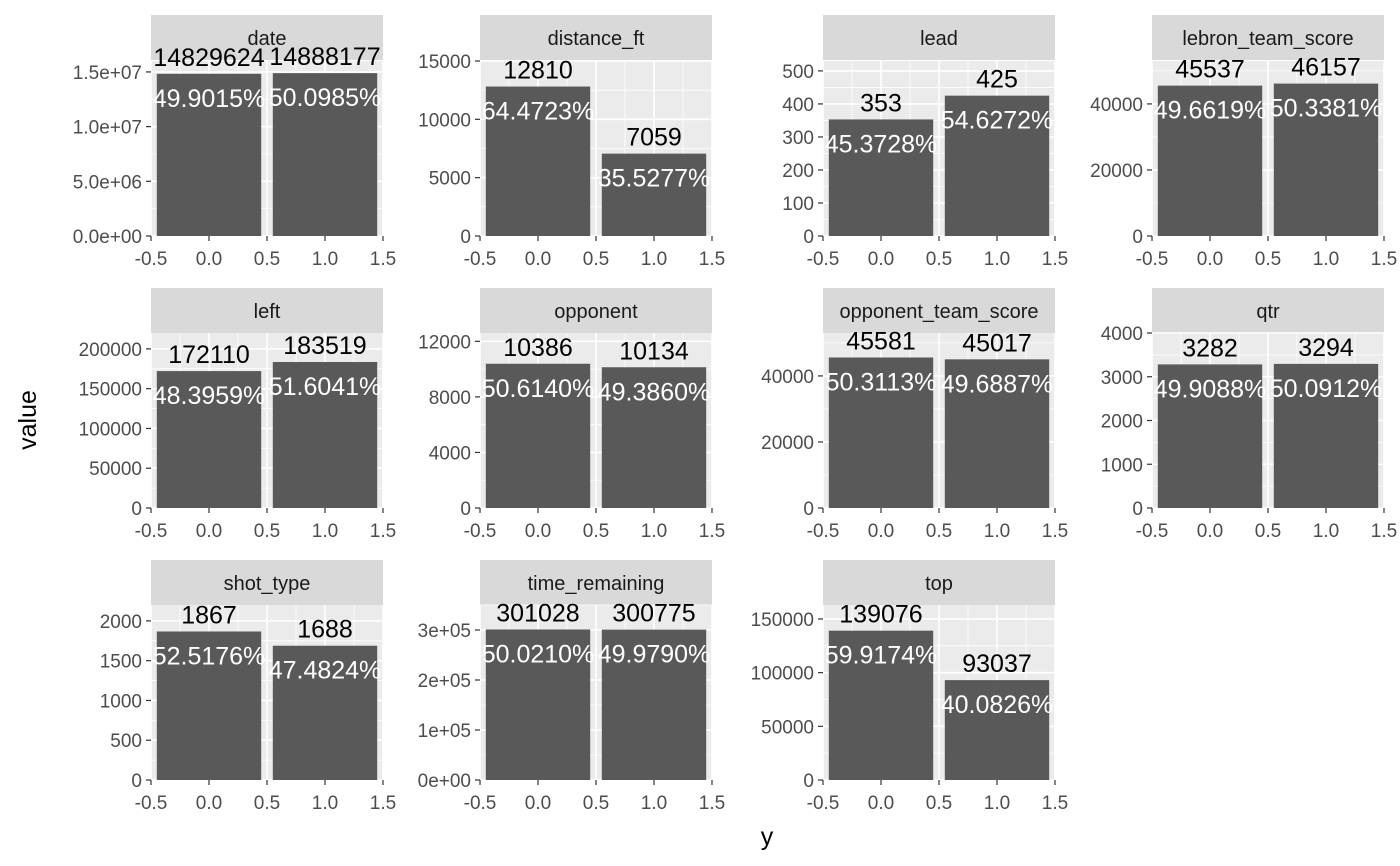  Describe the element at coordinates (208, 58) in the screenshot. I see `bar-value-label: 14829624` at that location.